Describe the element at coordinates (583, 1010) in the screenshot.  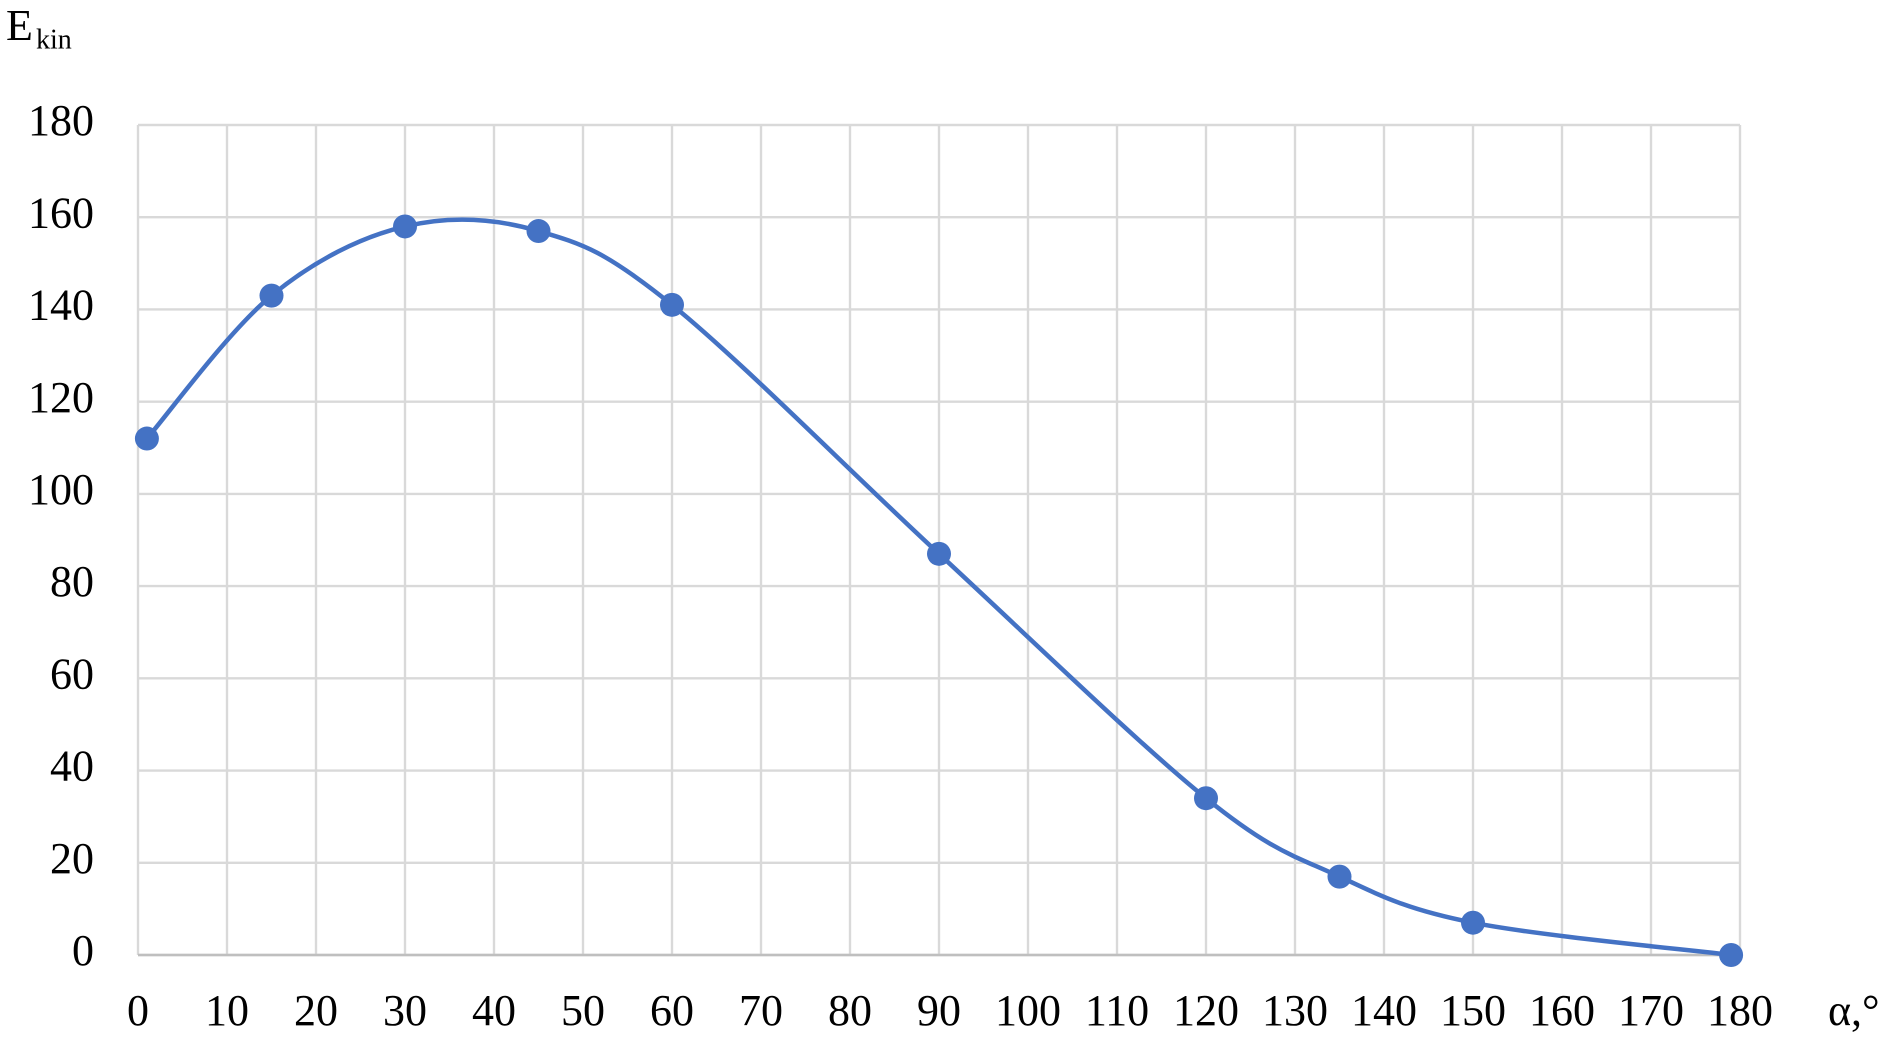
I see `x-tick-label: 50` at that location.